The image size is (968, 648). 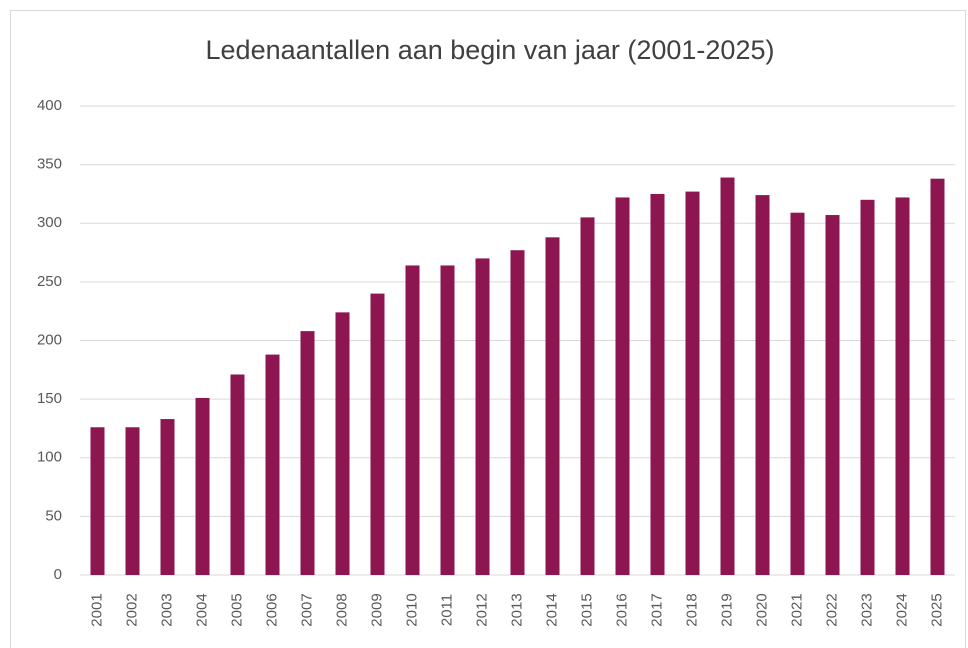 I want to click on x-tick-label: 2019, so click(x=726, y=609).